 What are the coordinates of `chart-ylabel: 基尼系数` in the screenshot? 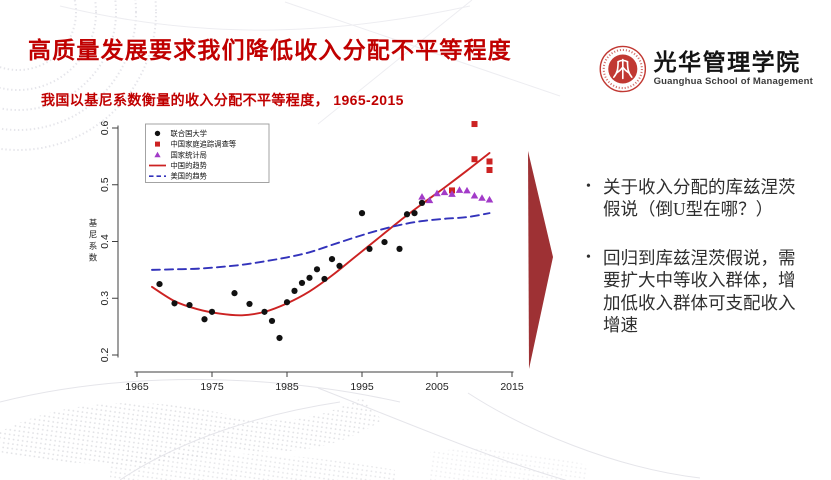 It's located at (93, 240).